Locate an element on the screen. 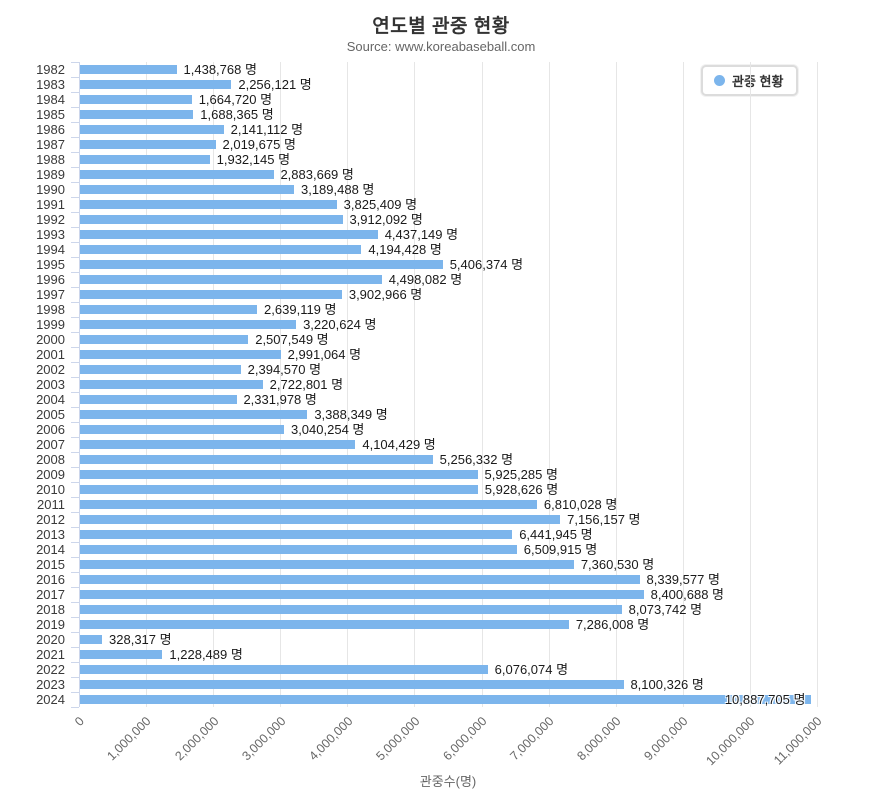  y-tick-label: 2023 is located at coordinates (50, 684).